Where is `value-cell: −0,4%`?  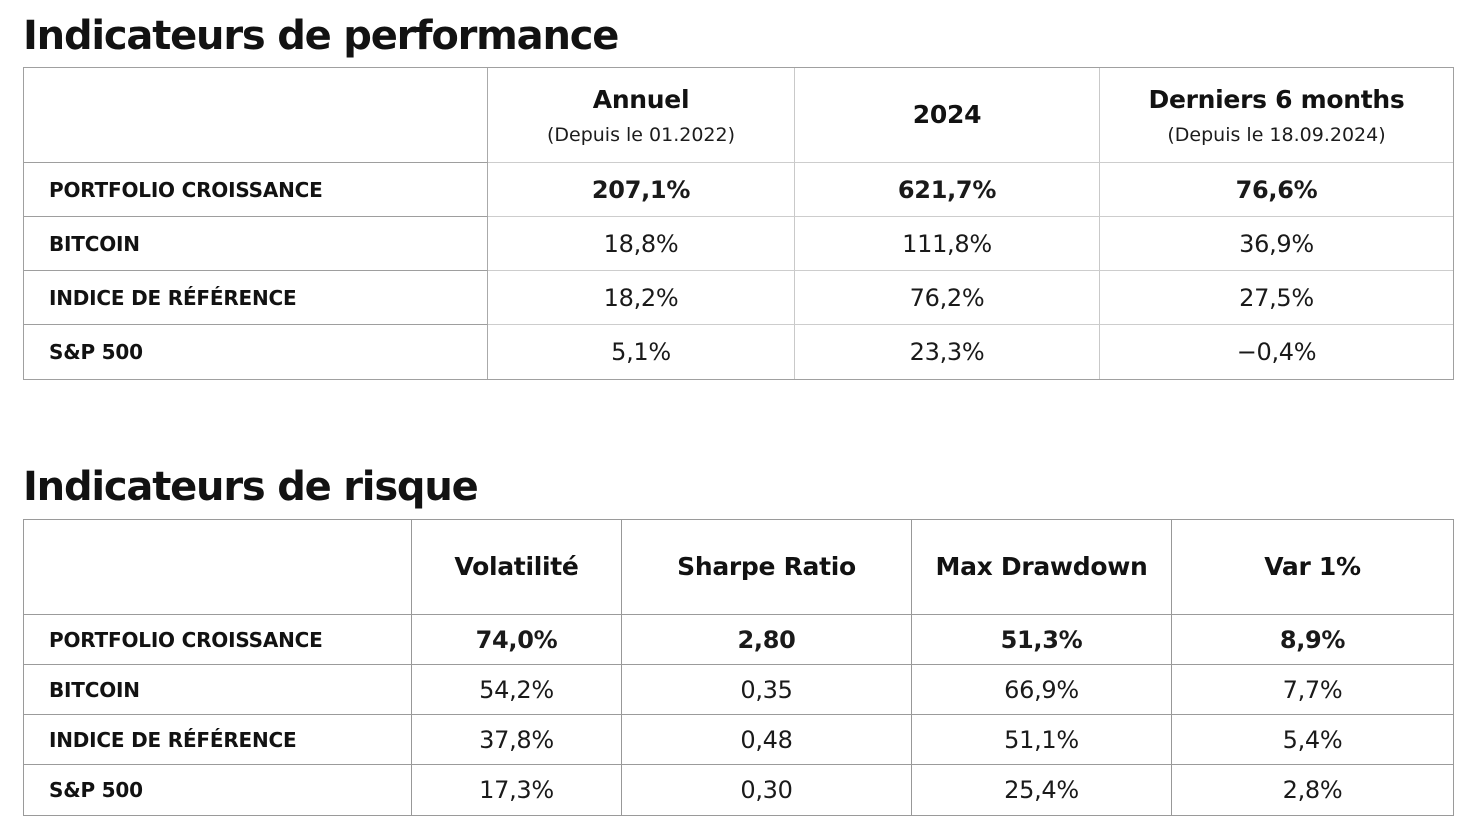 value-cell: −0,4% is located at coordinates (1276, 352).